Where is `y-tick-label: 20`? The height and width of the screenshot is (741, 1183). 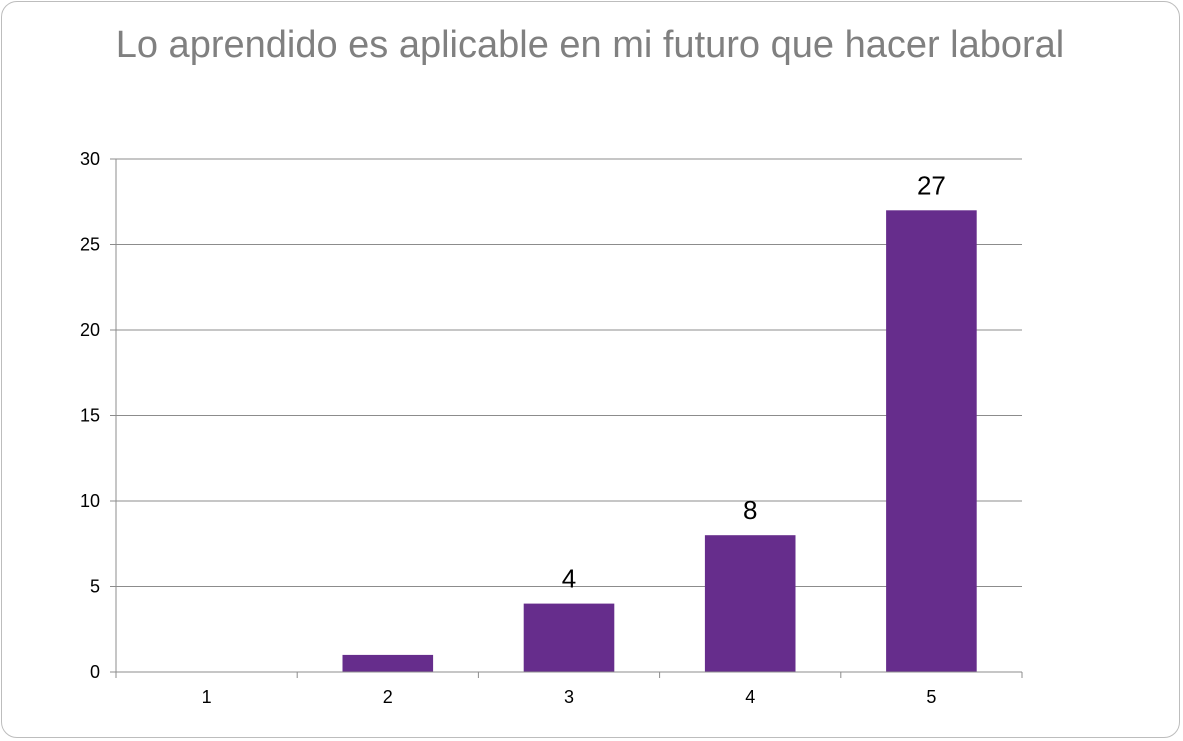 y-tick-label: 20 is located at coordinates (90, 330).